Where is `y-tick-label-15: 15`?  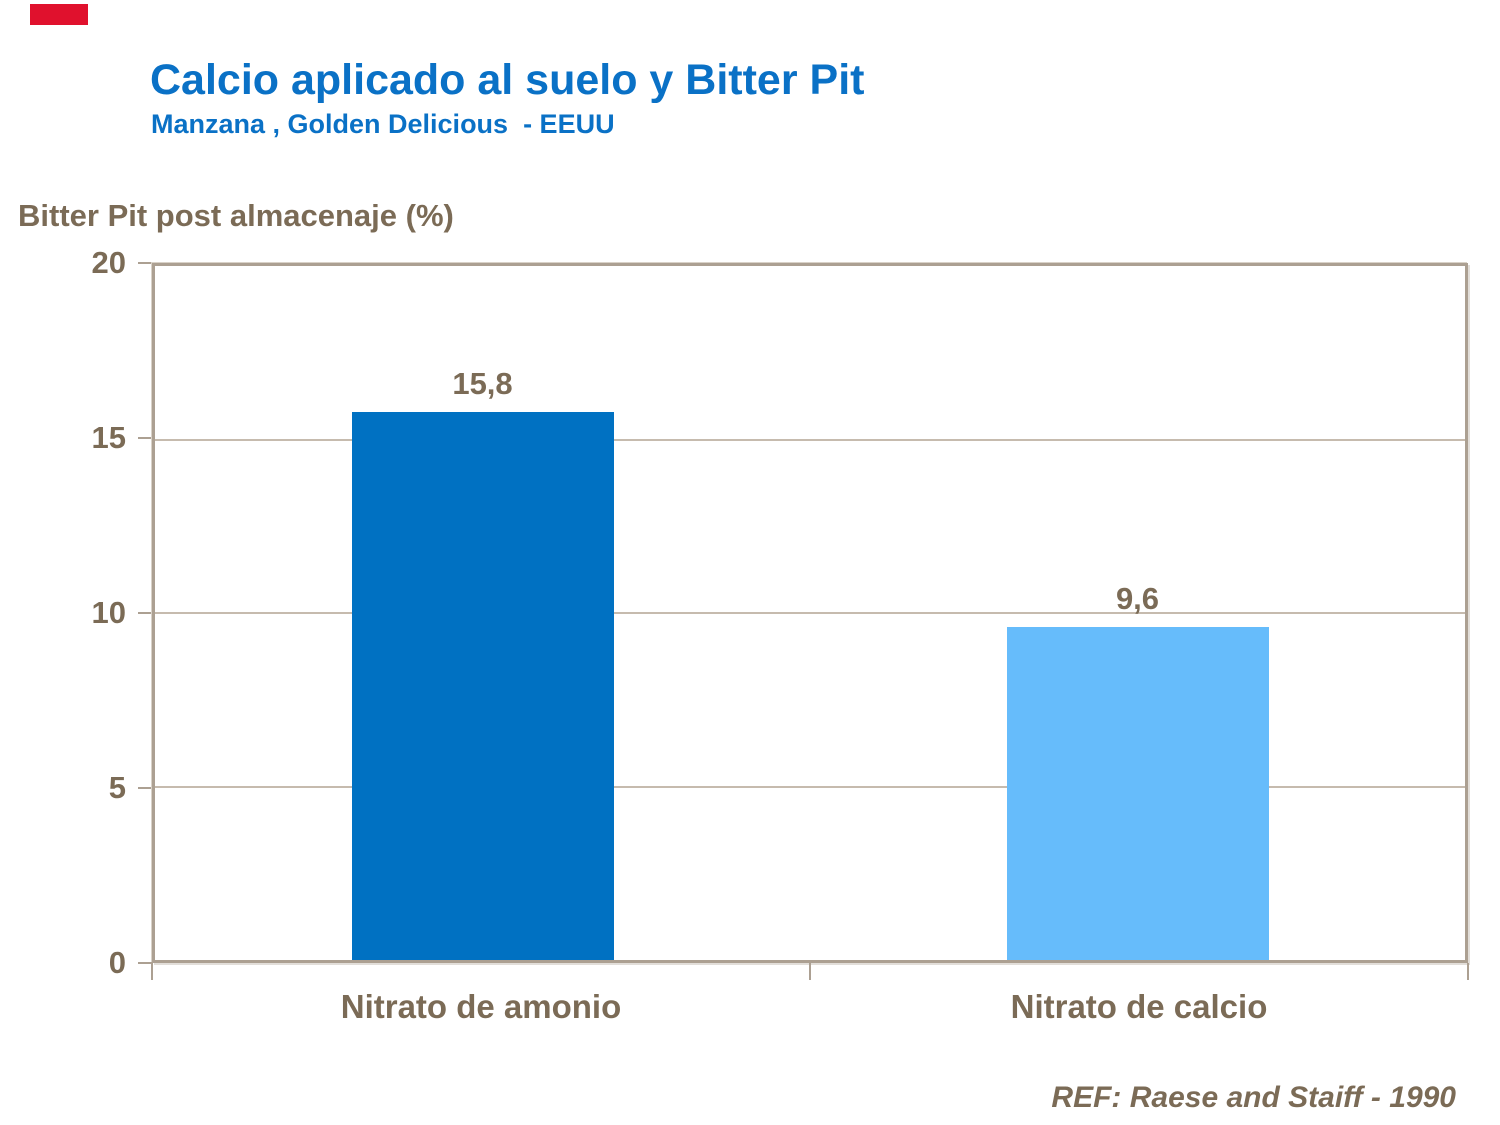
y-tick-label-15: 15 is located at coordinates (108, 437).